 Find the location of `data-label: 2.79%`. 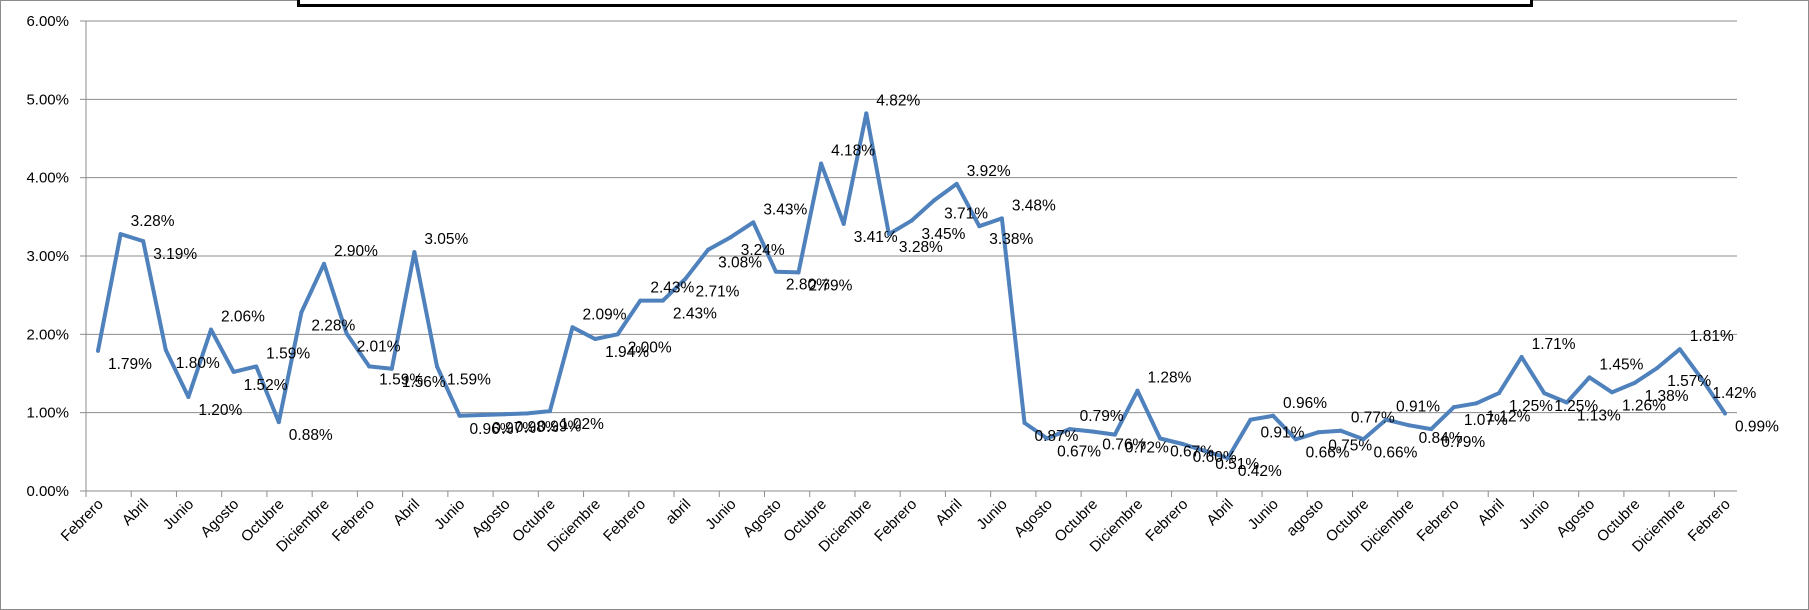

data-label: 2.79% is located at coordinates (831, 285).